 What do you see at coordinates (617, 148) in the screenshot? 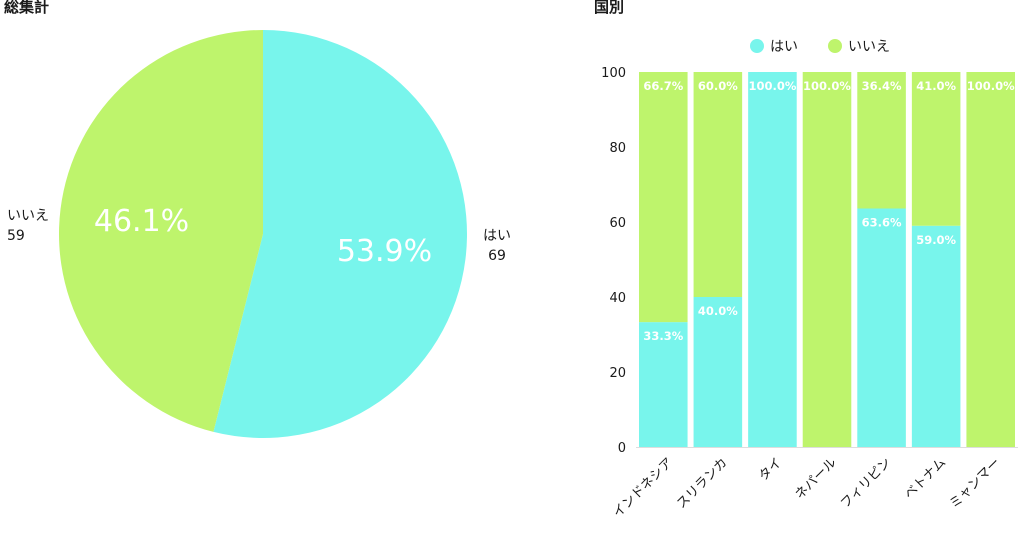
I see `y-tick-label: 80` at bounding box center [617, 148].